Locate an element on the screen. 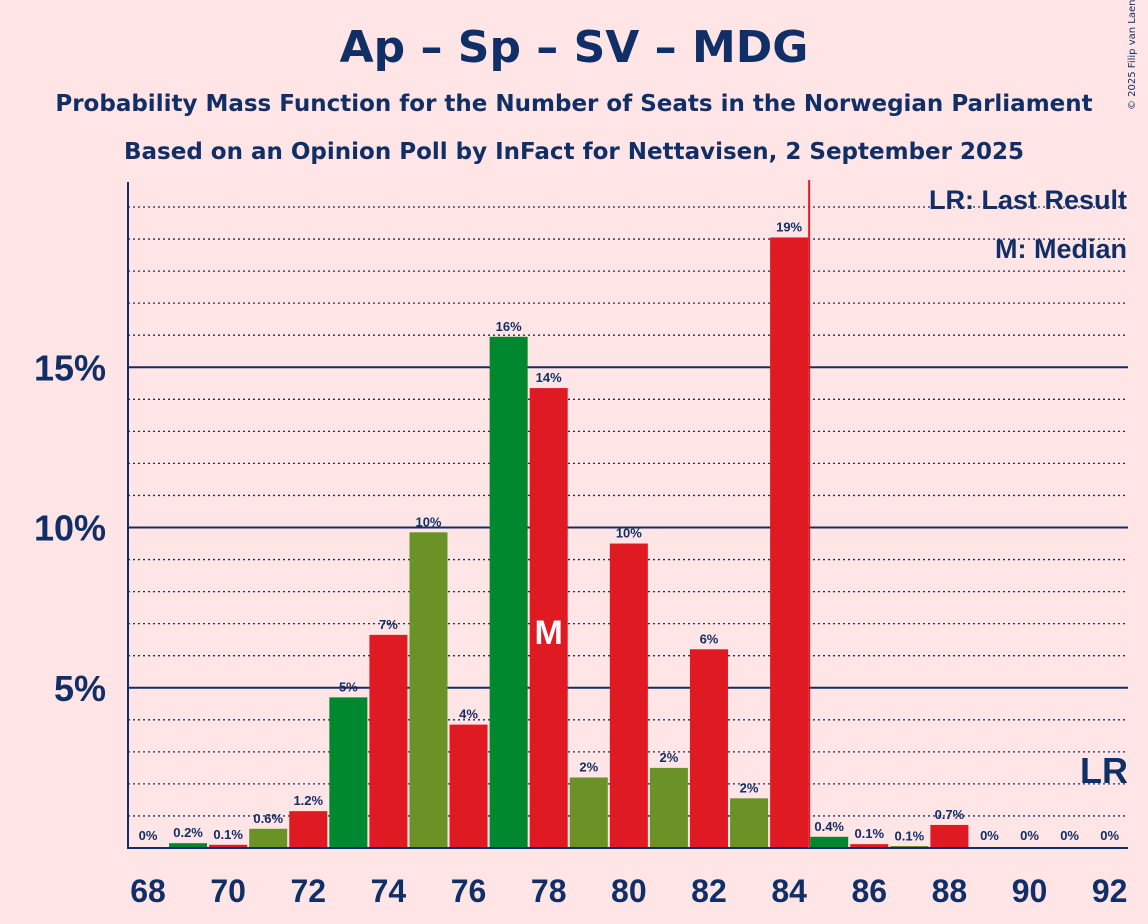 The height and width of the screenshot is (924, 1148). bar-value-label-69: 0.2% is located at coordinates (188, 832).